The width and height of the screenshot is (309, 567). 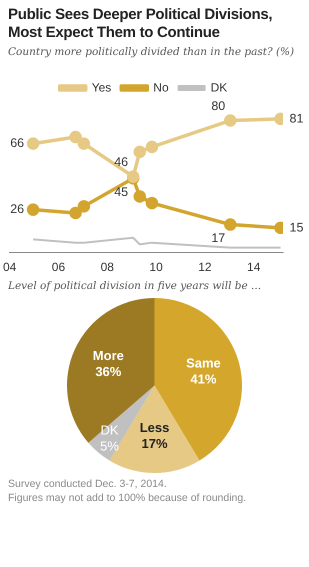 I want to click on slice-label: Less, so click(x=155, y=427).